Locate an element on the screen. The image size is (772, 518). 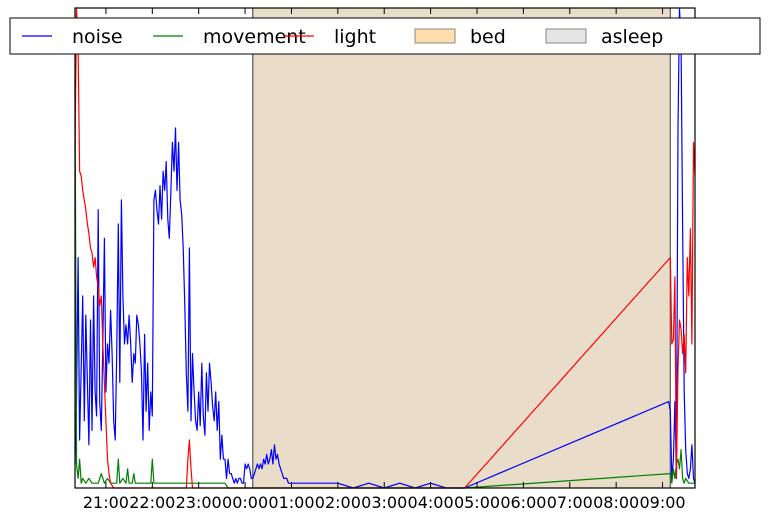
x-tick-label: 09:00 is located at coordinates (662, 502).